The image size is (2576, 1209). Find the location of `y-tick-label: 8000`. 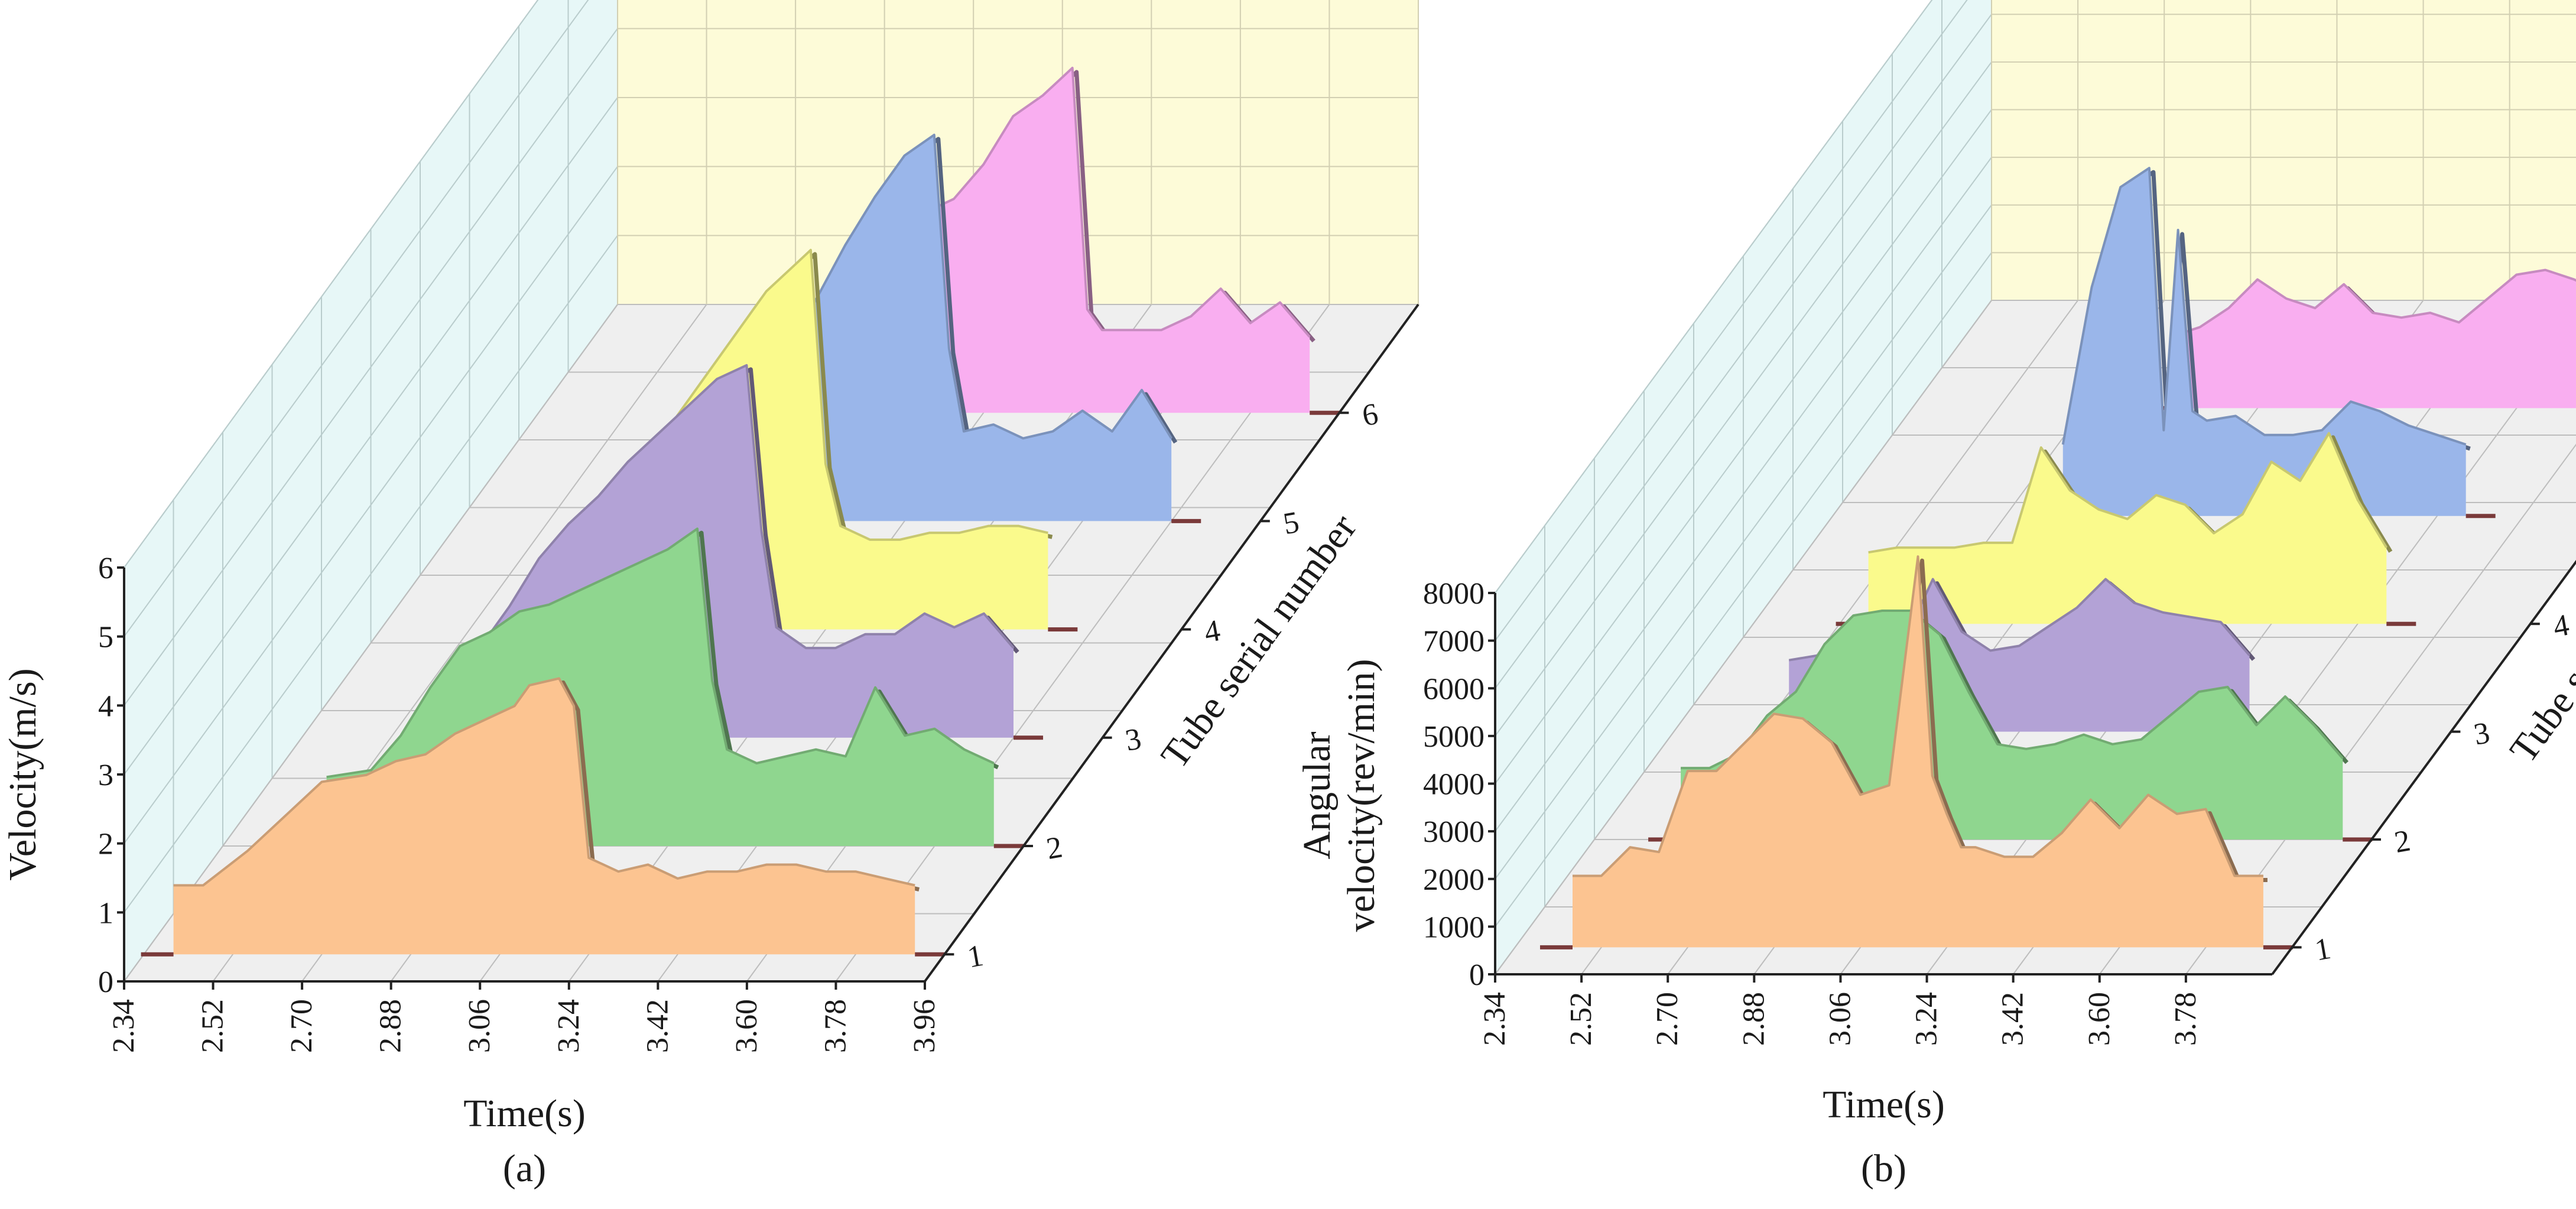

y-tick-label: 8000 is located at coordinates (1453, 594).